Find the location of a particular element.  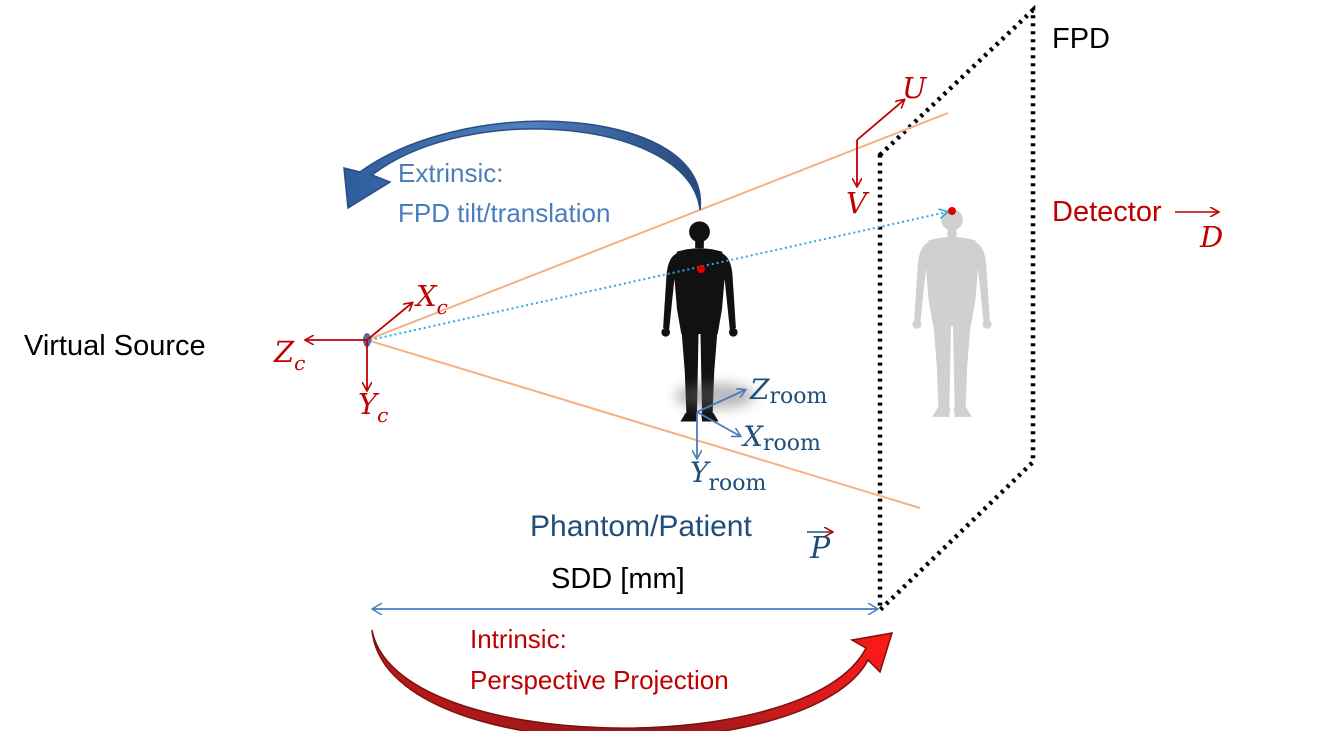

extrinsic-arrow is located at coordinates (522, 165).